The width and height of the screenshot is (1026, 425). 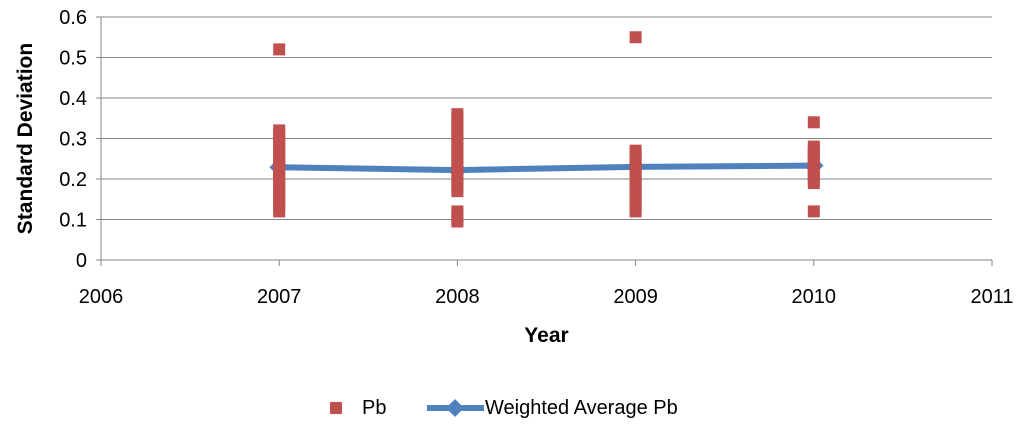 What do you see at coordinates (546, 297) in the screenshot?
I see `x-tick-labels: 2006 2007 2008 2009 2010 2011` at bounding box center [546, 297].